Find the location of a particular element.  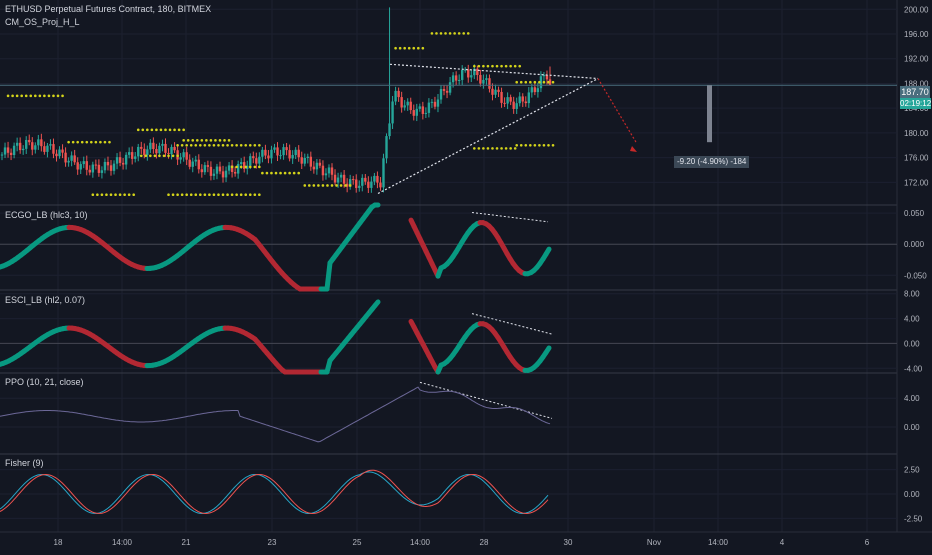

x-tick-label: 14:00 is located at coordinates (718, 542).